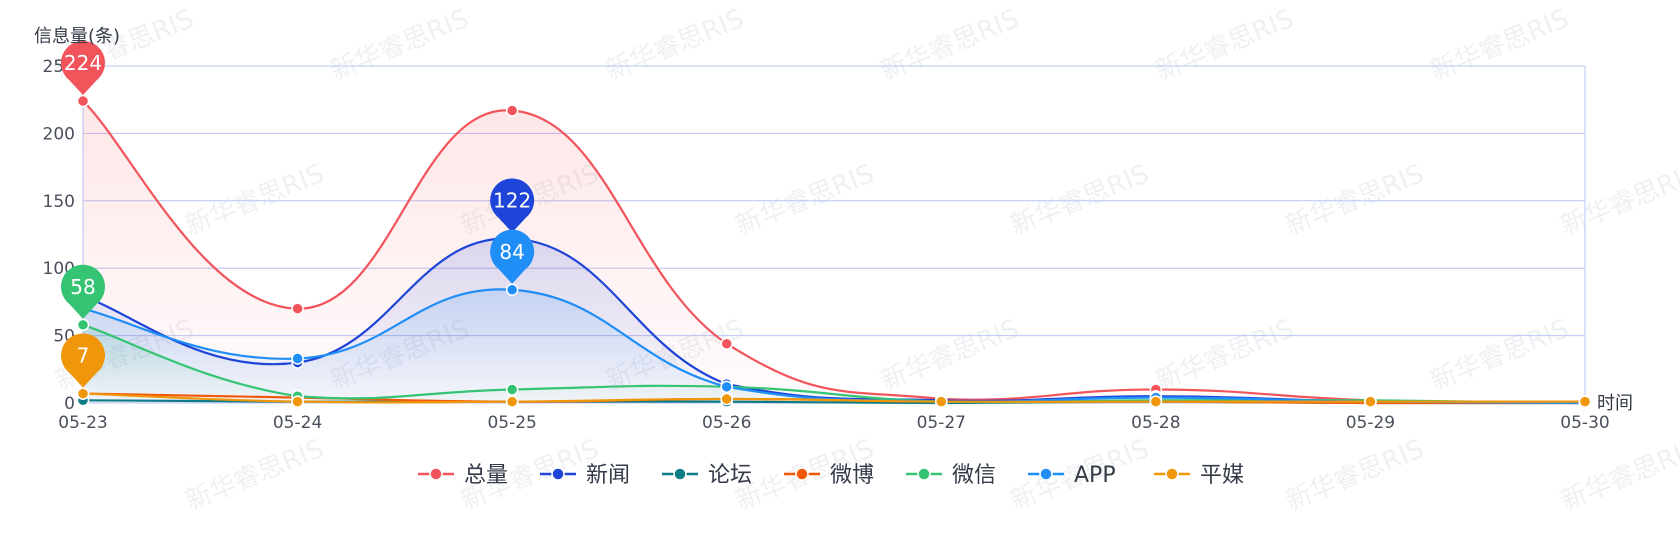 The height and width of the screenshot is (533, 1680). I want to click on point-总量-05-23, so click(83, 101).